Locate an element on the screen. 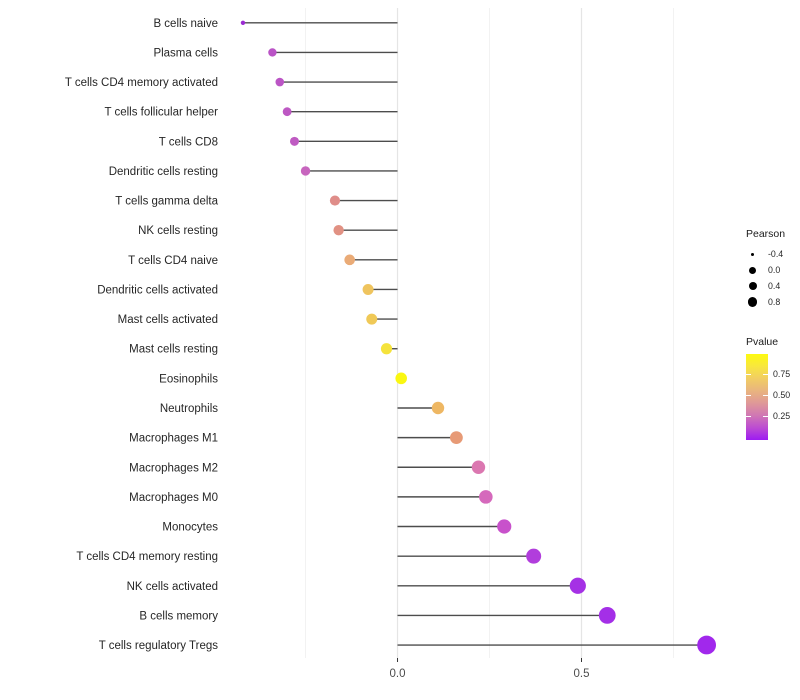 The image size is (800, 700). category-label: Eosinophils is located at coordinates (188, 379).